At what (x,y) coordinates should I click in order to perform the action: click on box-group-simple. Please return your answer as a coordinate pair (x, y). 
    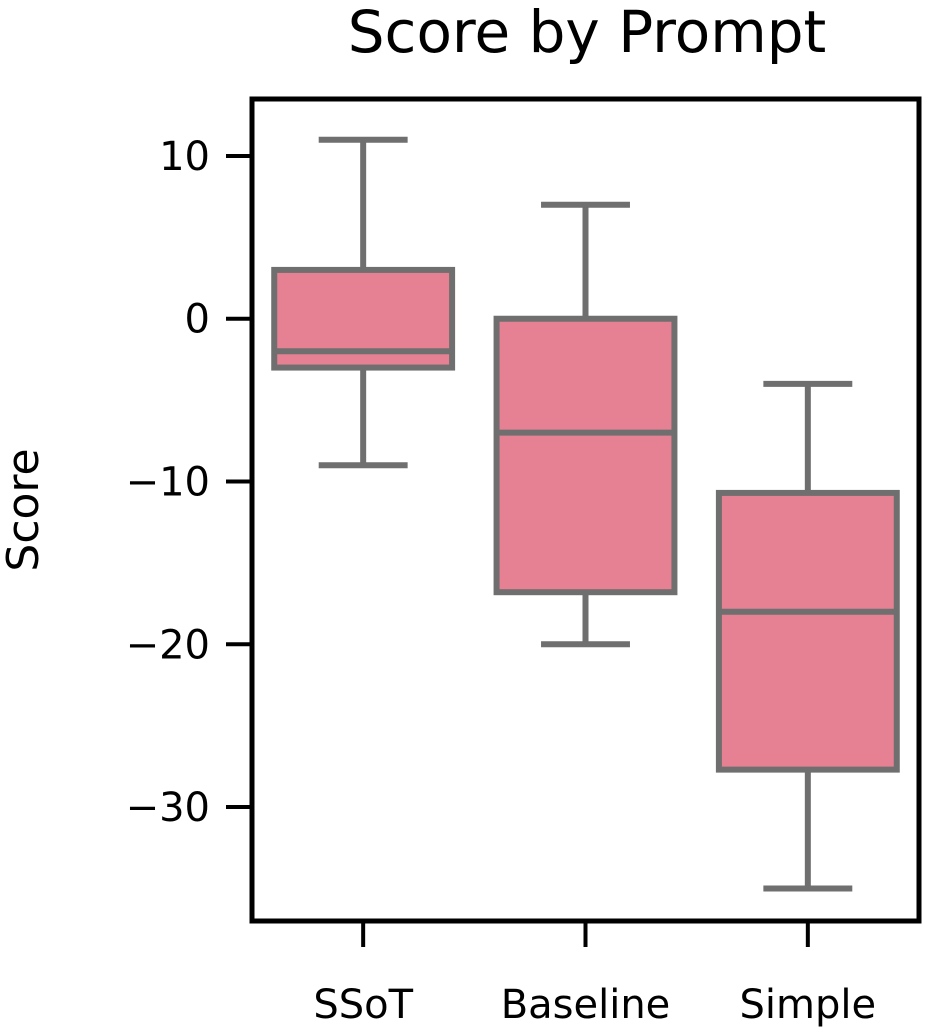
    Looking at the image, I should click on (807, 636).